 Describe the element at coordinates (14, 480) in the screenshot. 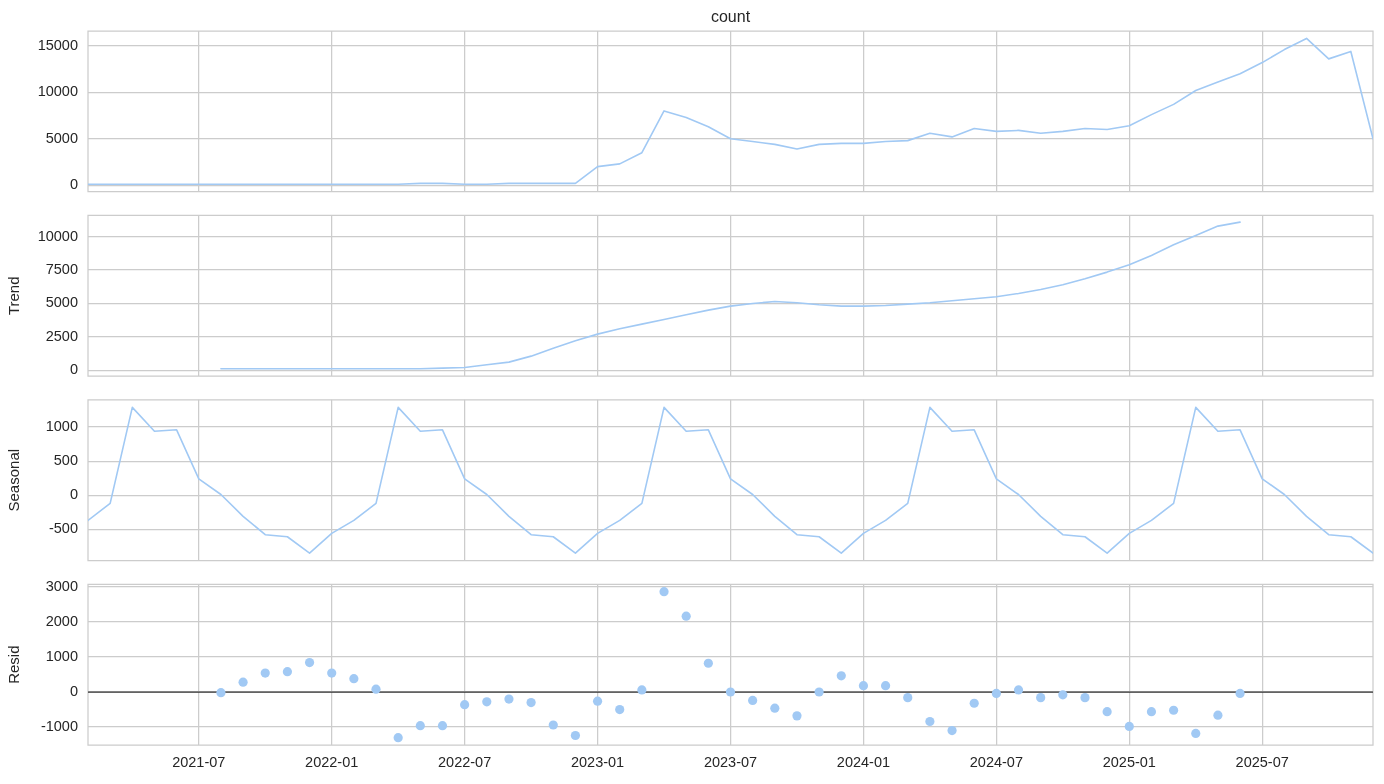

I see `y-axis-title: Seasonal` at that location.